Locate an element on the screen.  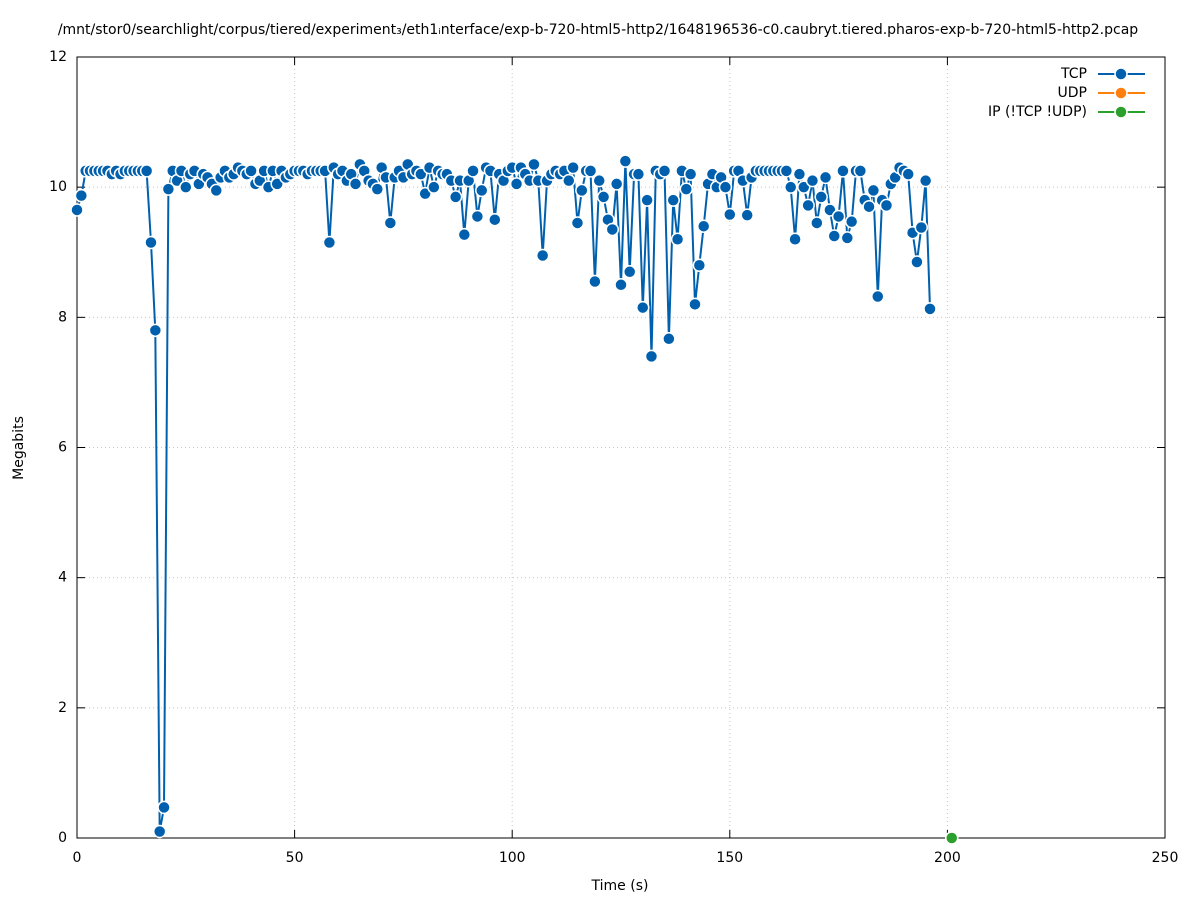
x-tick-label: 150 is located at coordinates (729, 858).